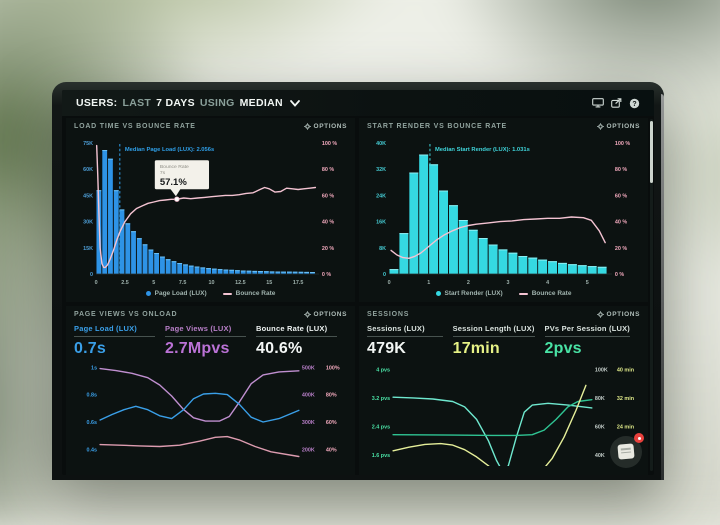  Describe the element at coordinates (601, 370) in the screenshot. I see `svg-text: 100K` at that location.